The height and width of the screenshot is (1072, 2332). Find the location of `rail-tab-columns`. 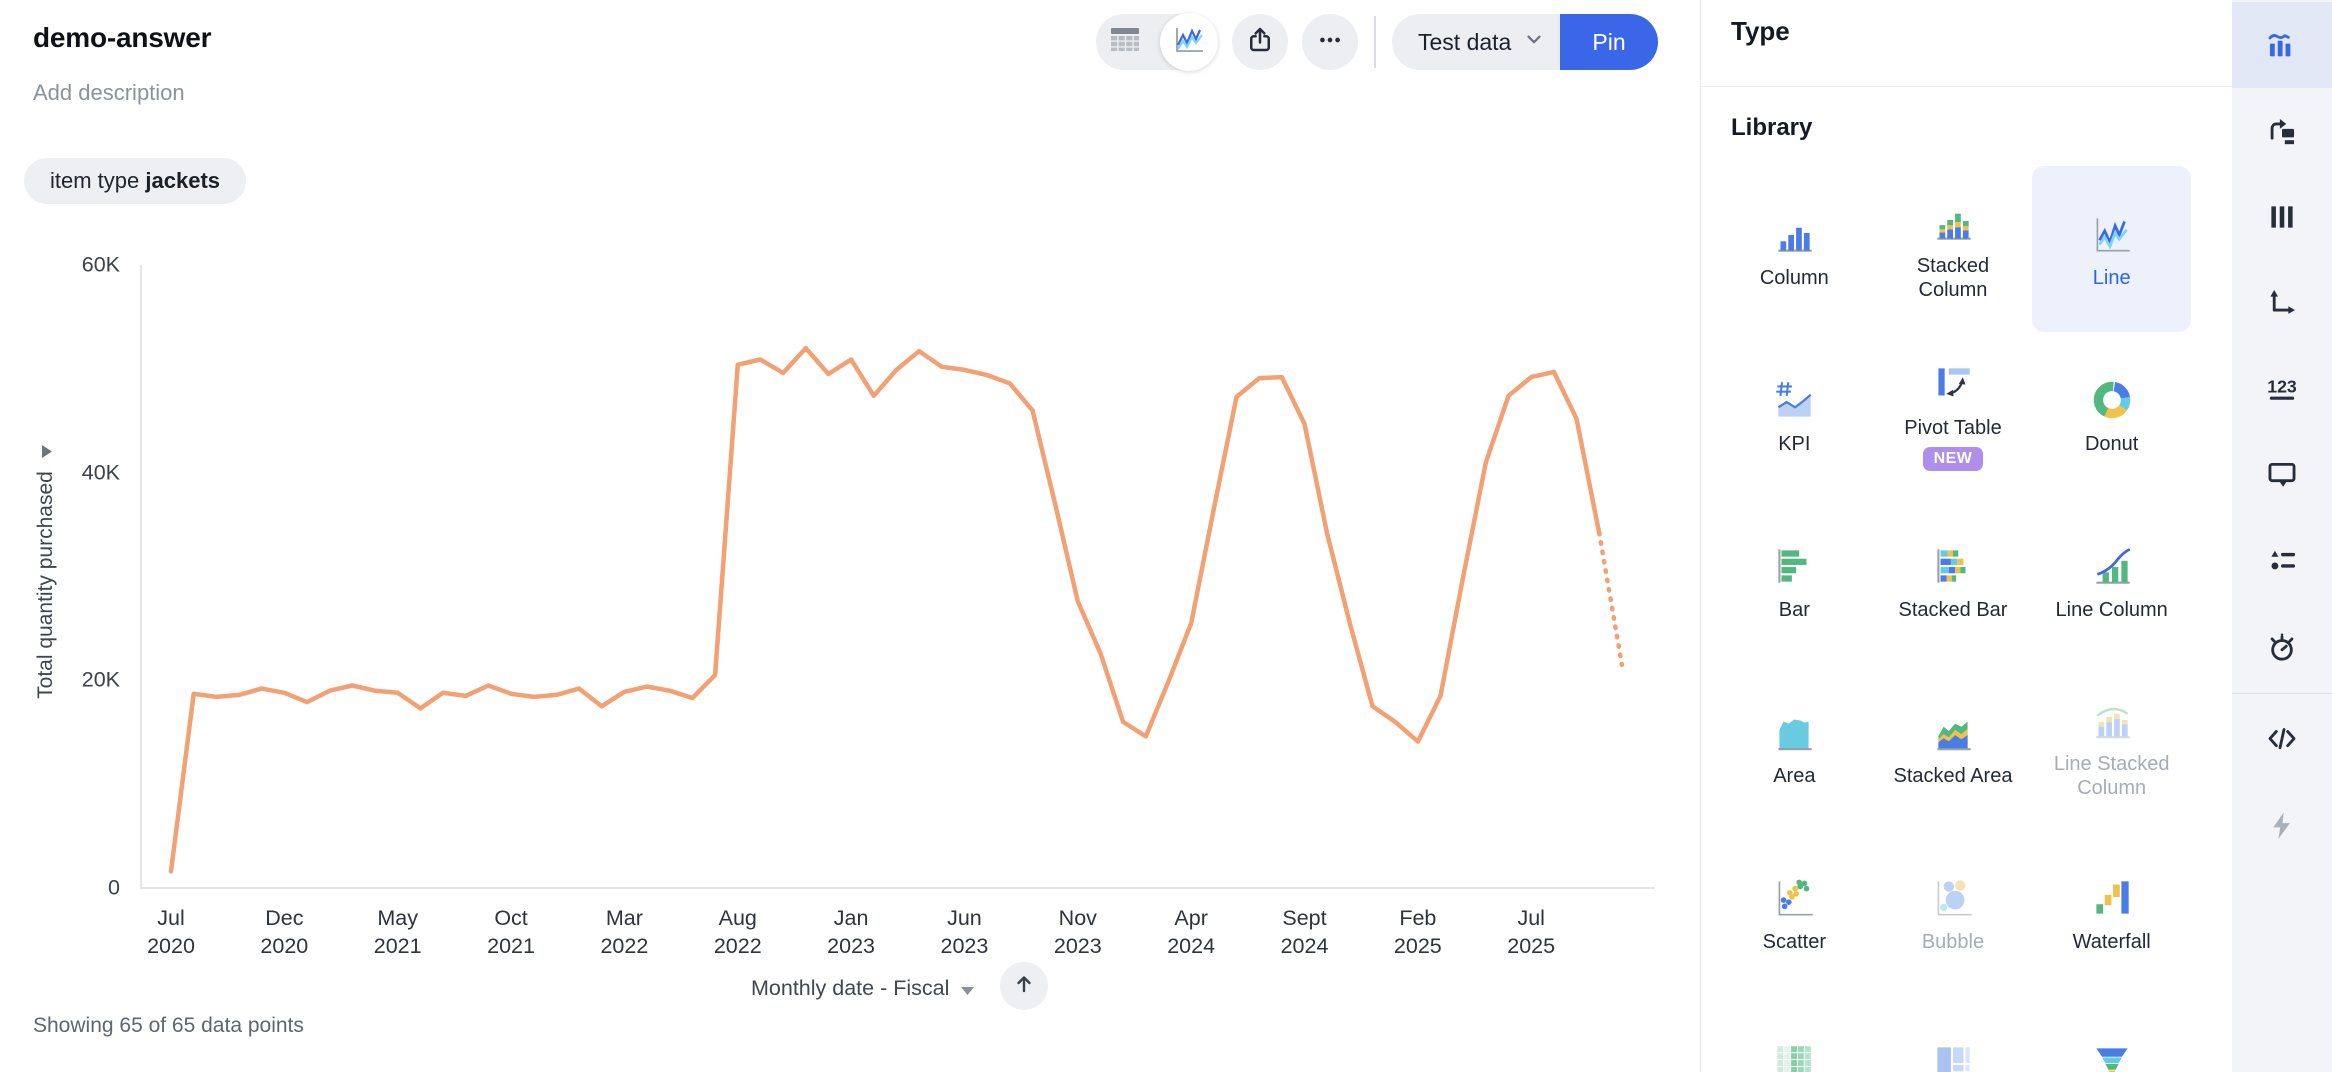

rail-tab-columns is located at coordinates (2282, 217).